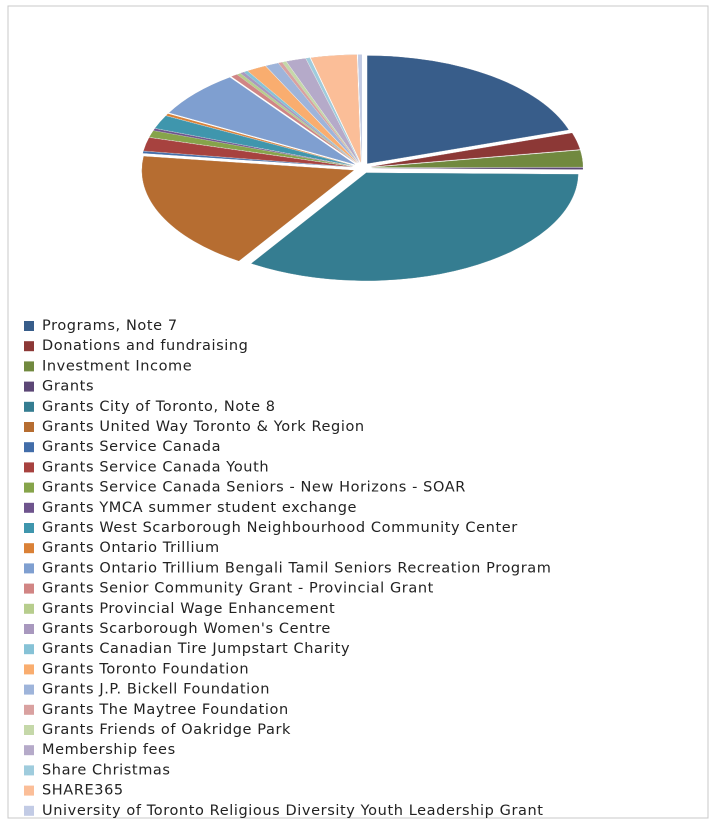 The width and height of the screenshot is (714, 824). What do you see at coordinates (110, 326) in the screenshot?
I see `legend-label: Programs, Note 7` at bounding box center [110, 326].